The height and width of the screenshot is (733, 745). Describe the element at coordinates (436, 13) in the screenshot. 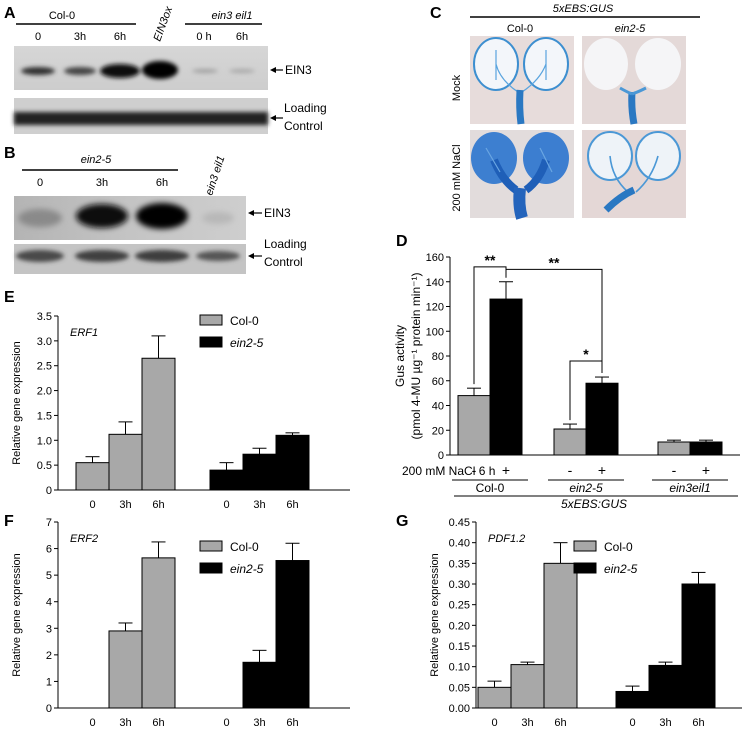

I see `panel-letter-c: C` at that location.